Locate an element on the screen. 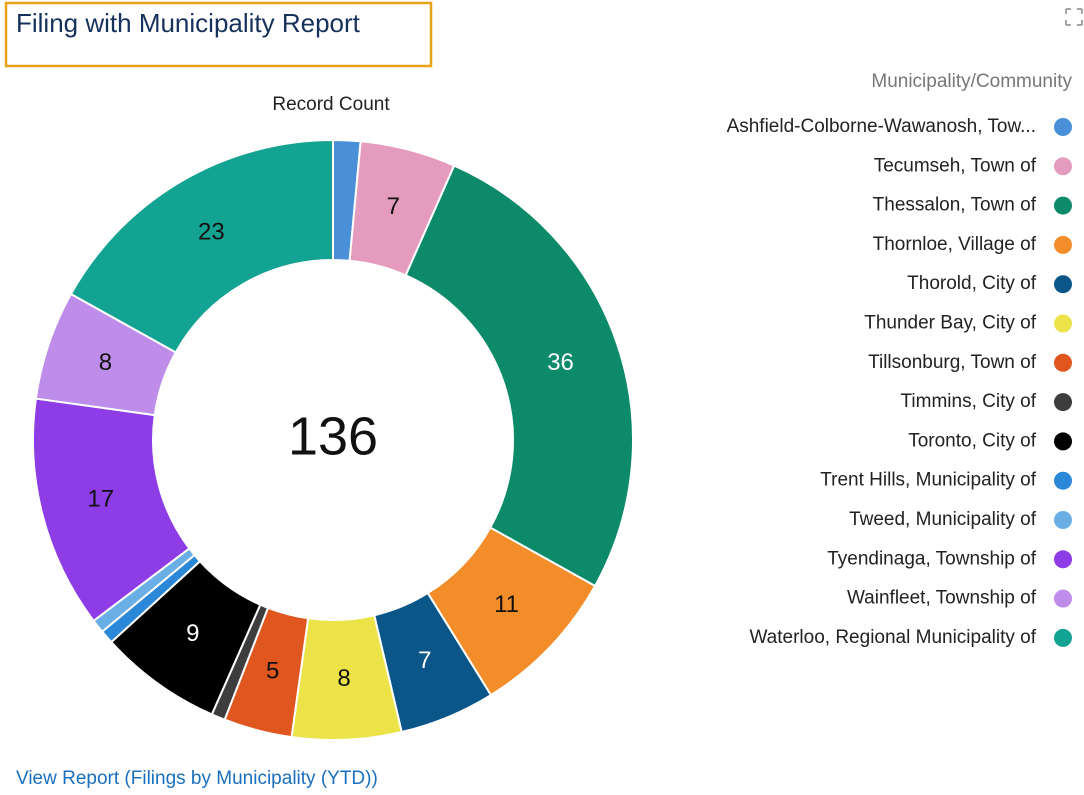 The image size is (1084, 795). legend-label: Thornloe, Village of is located at coordinates (955, 244).